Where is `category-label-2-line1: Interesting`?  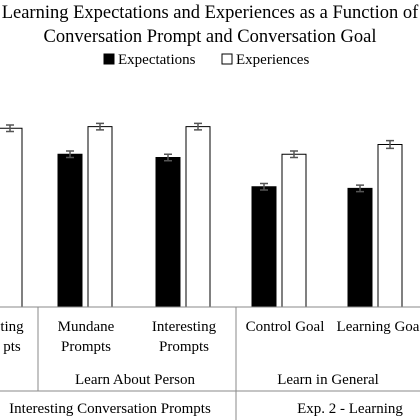 category-label-2-line1: Interesting is located at coordinates (184, 327).